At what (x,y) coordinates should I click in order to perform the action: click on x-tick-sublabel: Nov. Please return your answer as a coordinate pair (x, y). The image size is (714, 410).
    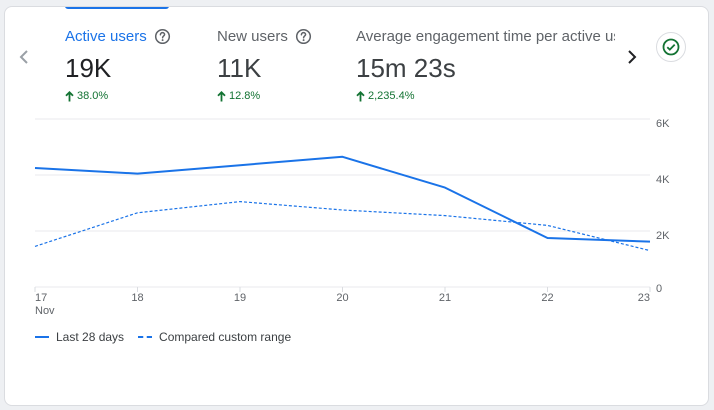
    Looking at the image, I should click on (45, 311).